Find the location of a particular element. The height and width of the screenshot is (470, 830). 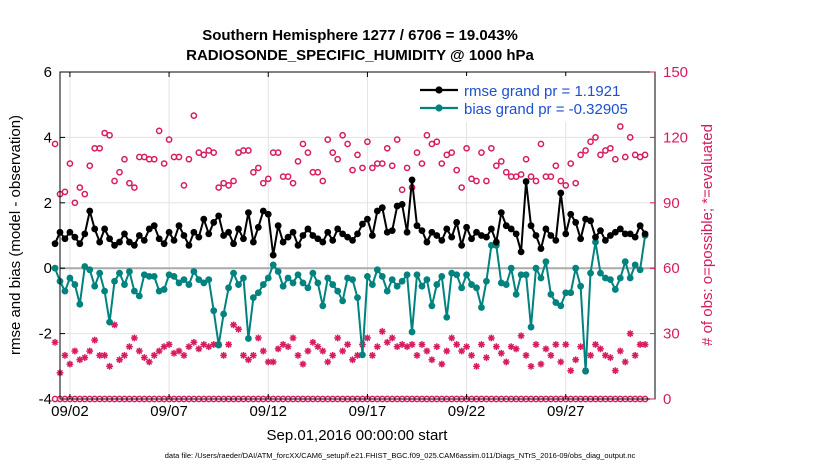

y-tick-label: 2 is located at coordinates (48, 203).